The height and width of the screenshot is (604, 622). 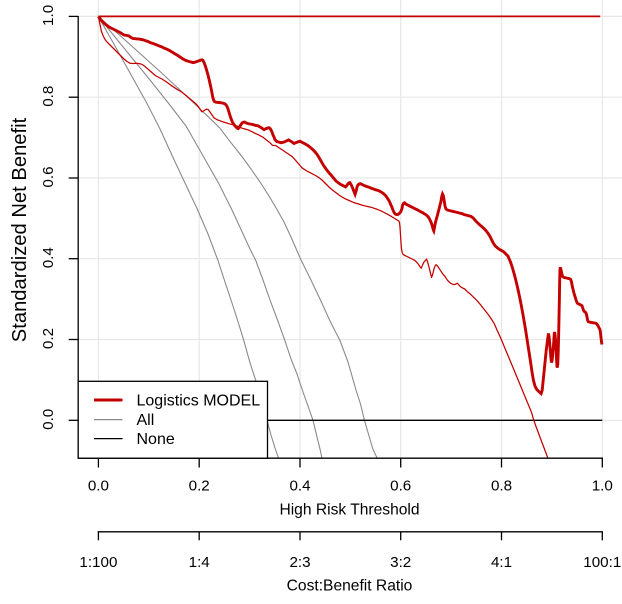 What do you see at coordinates (20, 229) in the screenshot?
I see `svg-text: Standardized Net Benefit` at bounding box center [20, 229].